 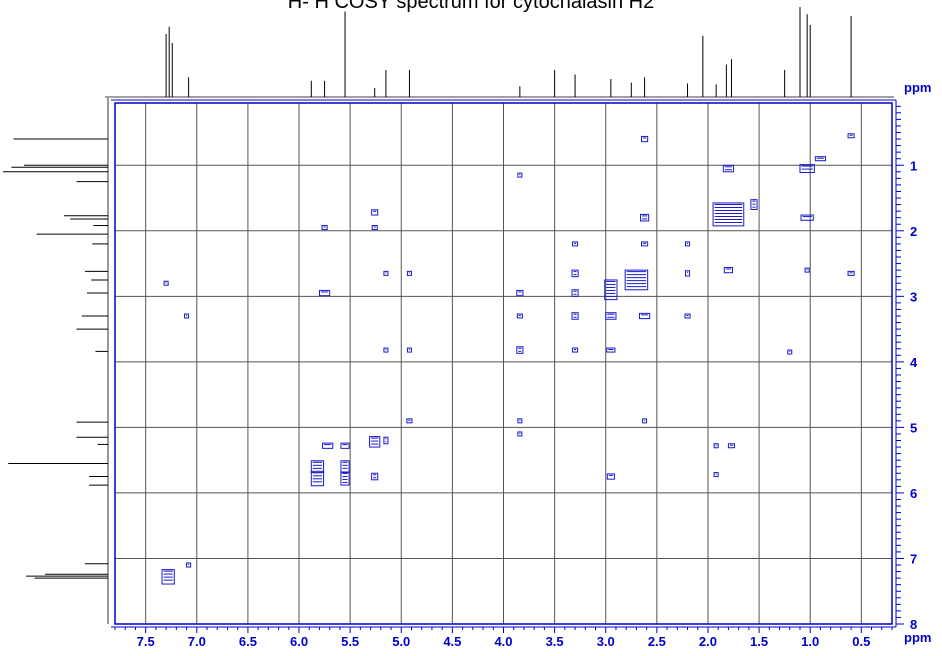 I want to click on top-1d-projection, so click(x=499, y=52).